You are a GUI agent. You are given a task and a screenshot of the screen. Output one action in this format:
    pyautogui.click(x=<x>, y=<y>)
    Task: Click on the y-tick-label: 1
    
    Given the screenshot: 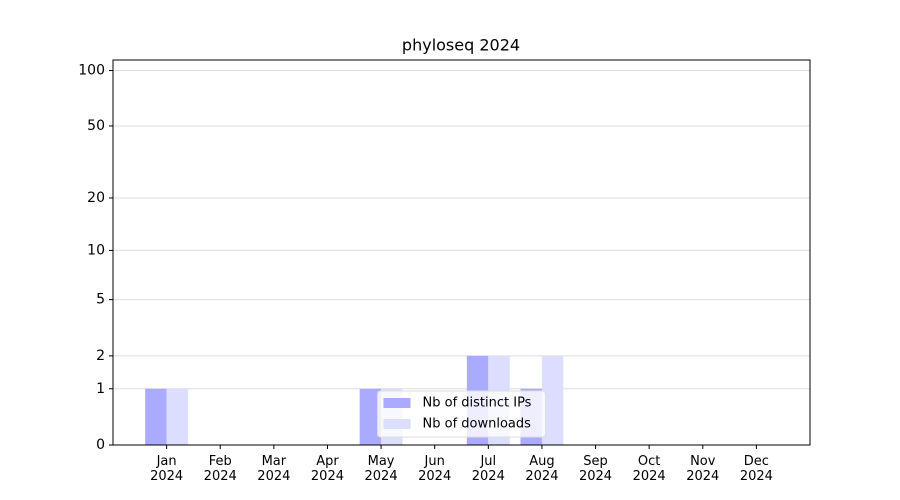 What is the action you would take?
    pyautogui.click(x=100, y=389)
    